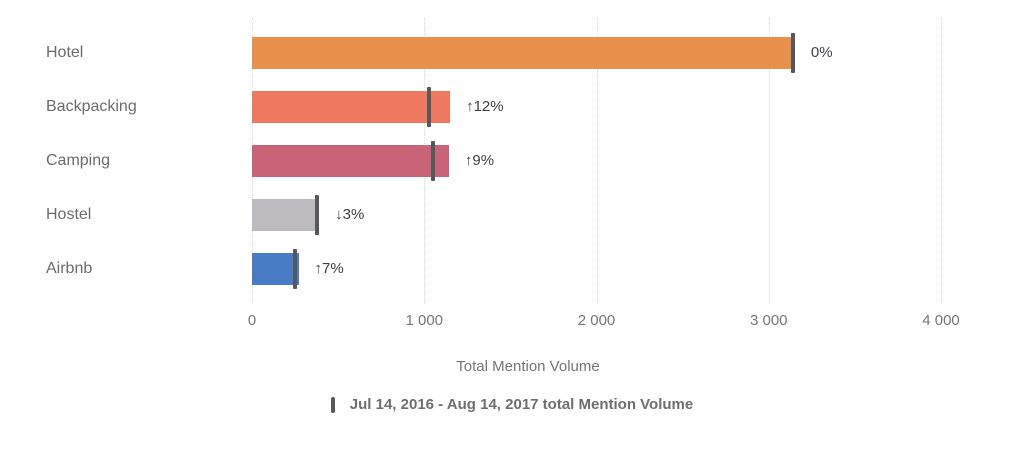 This screenshot has width=1024, height=451. Describe the element at coordinates (485, 106) in the screenshot. I see `change-label-backpacking: ↑12%` at that location.